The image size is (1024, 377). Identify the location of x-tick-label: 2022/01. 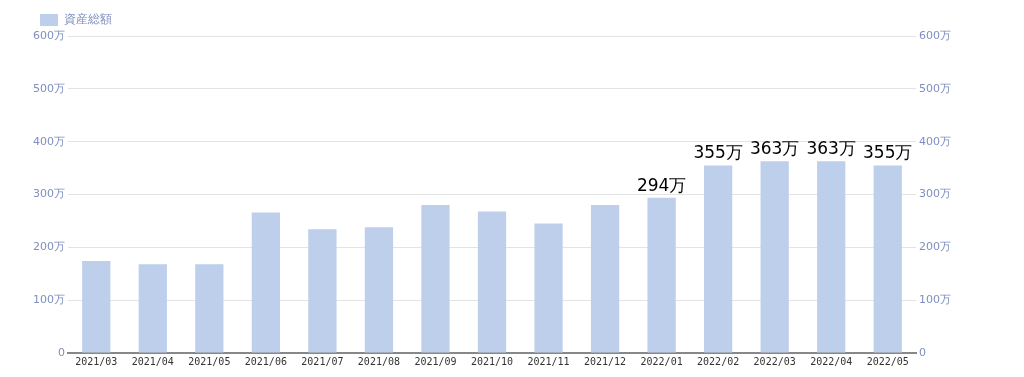
(661, 361).